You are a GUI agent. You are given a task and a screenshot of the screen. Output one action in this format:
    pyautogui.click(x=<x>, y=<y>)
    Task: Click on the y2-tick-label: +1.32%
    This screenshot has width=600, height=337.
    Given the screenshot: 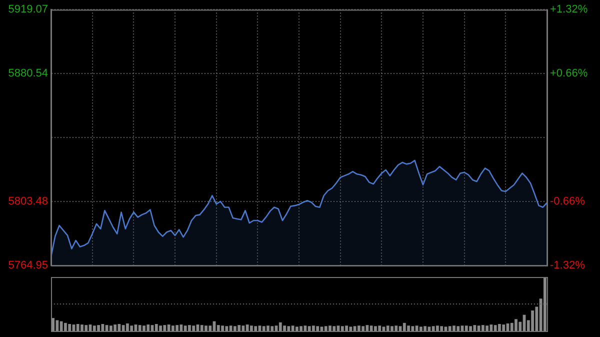 What is the action you would take?
    pyautogui.click(x=569, y=10)
    